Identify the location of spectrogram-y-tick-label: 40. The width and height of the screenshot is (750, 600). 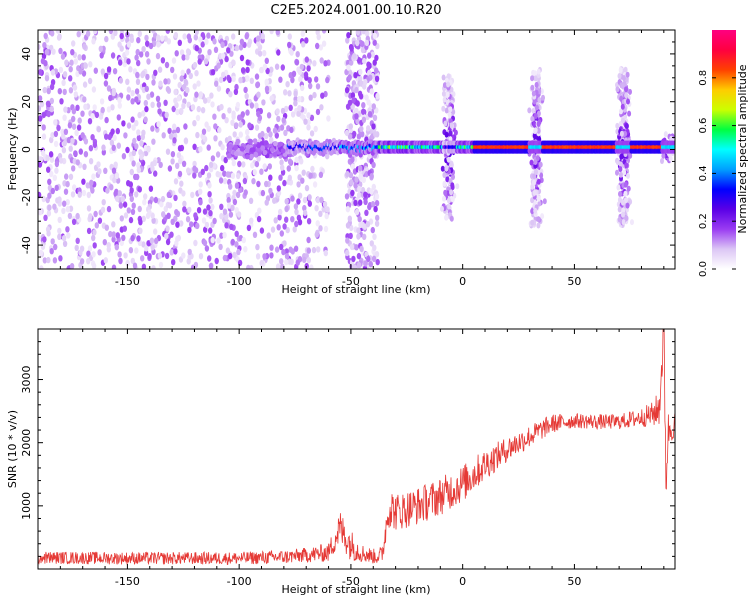
(26, 54).